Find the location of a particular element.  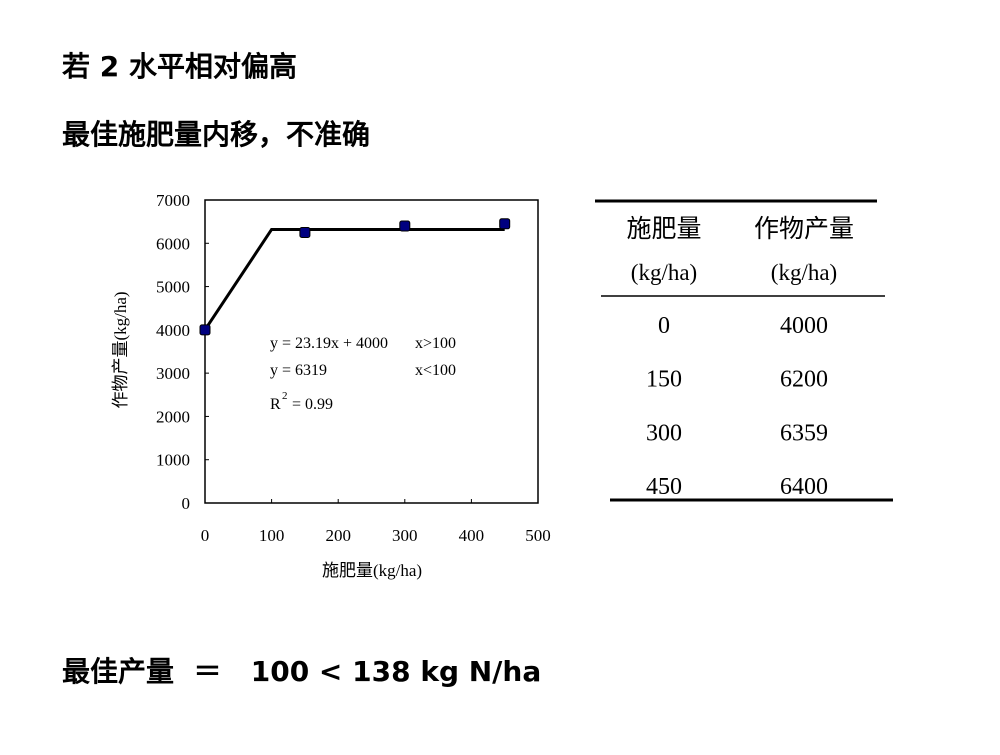

x-tick-label: 0 is located at coordinates (205, 535).